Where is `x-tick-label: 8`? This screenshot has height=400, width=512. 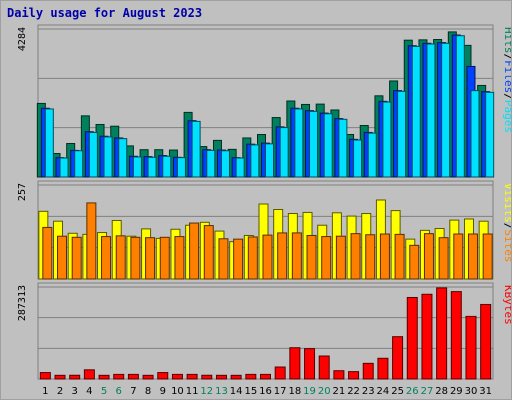 x-tick-label: 8 is located at coordinates (148, 391).